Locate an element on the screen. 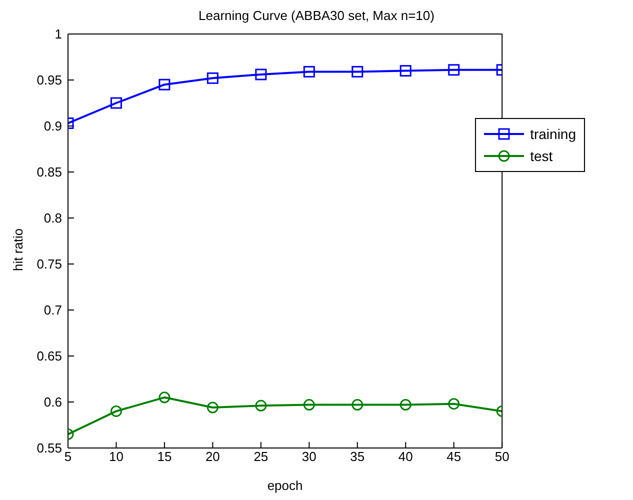 The height and width of the screenshot is (500, 633). x-tick-label: 35 is located at coordinates (357, 456).